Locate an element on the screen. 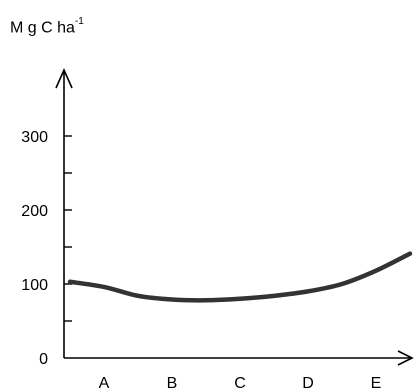 The width and height of the screenshot is (419, 392). x-tick-label: D is located at coordinates (308, 383).